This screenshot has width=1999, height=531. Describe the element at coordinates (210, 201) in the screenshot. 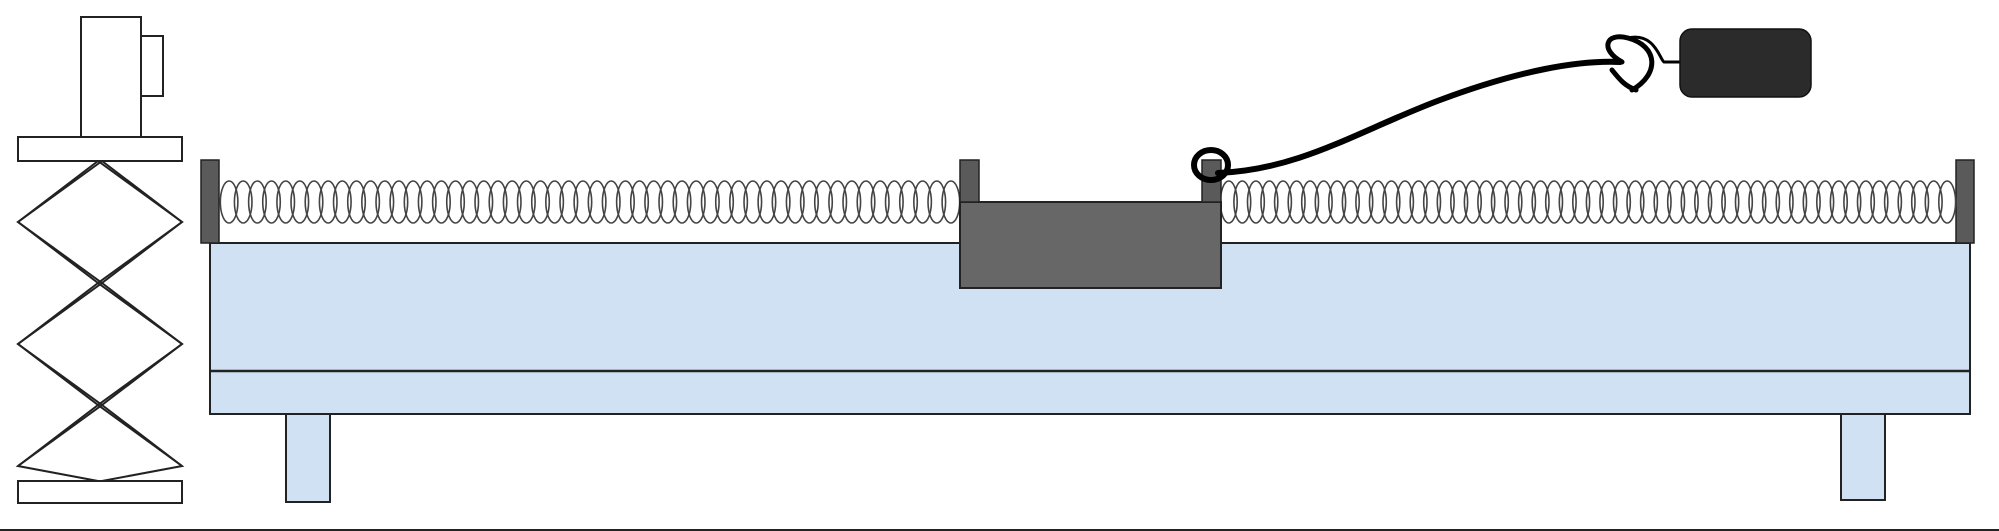

I see `left-end-post` at that location.